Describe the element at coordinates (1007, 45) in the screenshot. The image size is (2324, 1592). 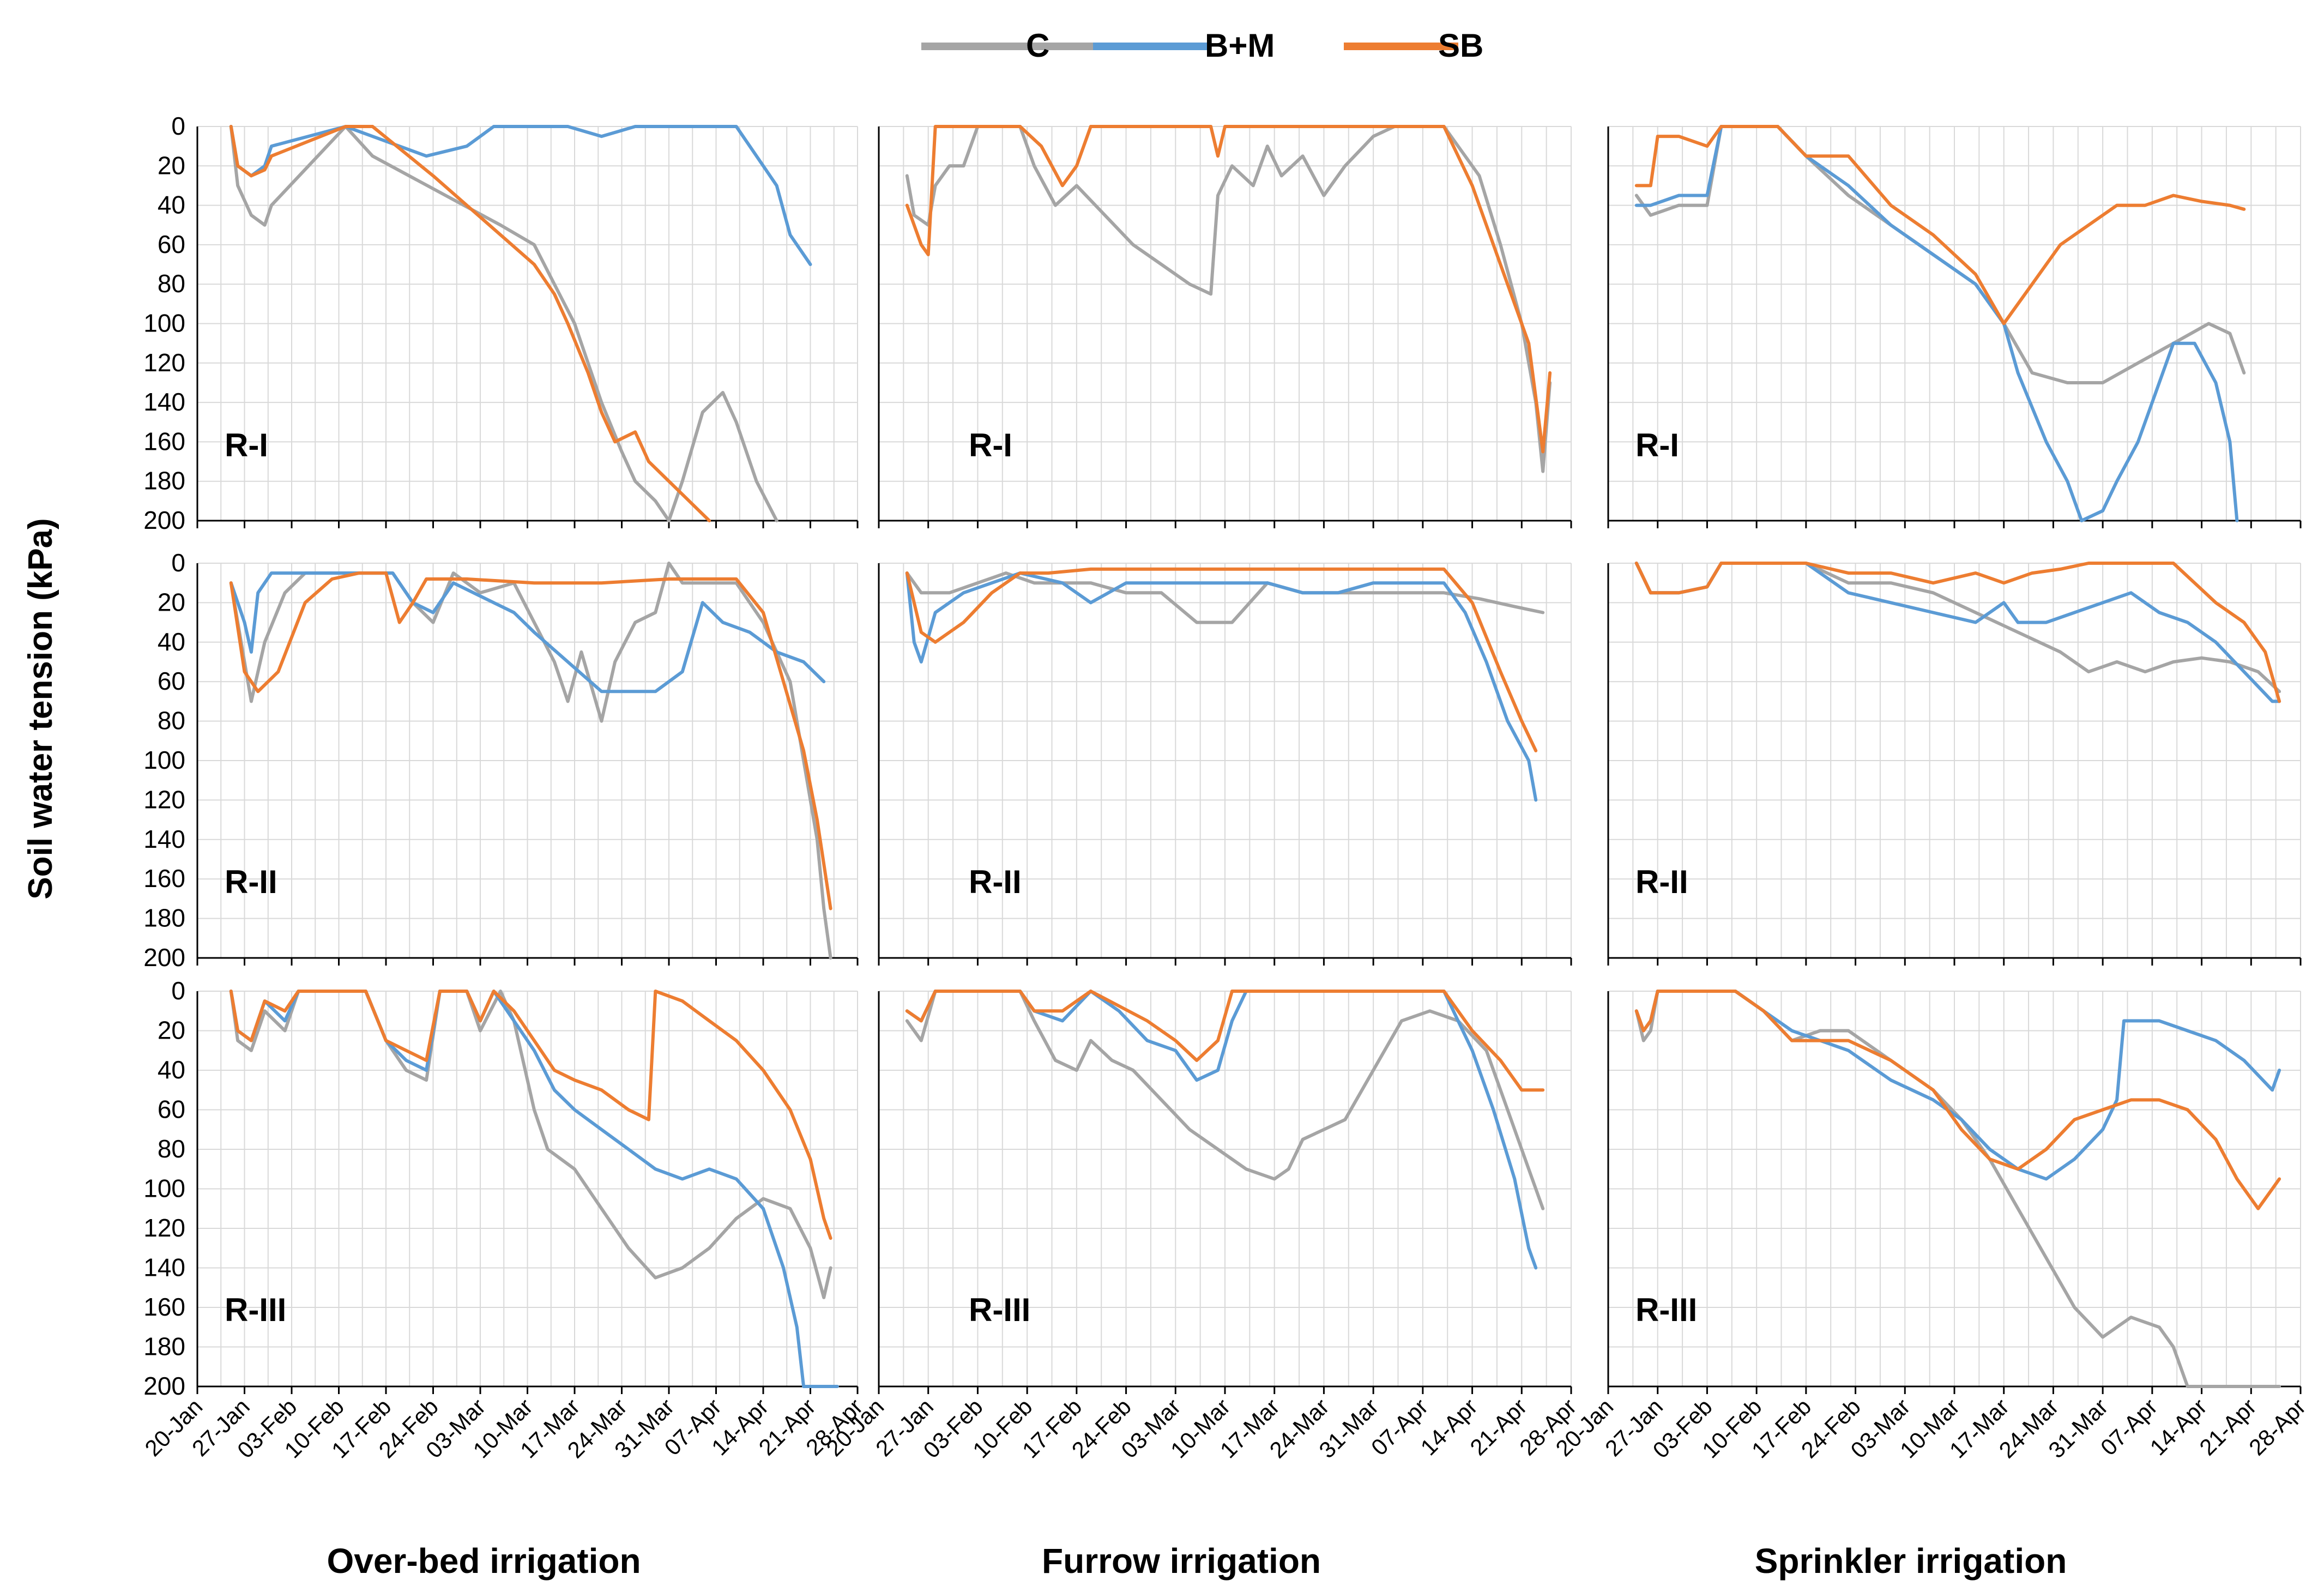
I see `legend-item-c: C` at that location.